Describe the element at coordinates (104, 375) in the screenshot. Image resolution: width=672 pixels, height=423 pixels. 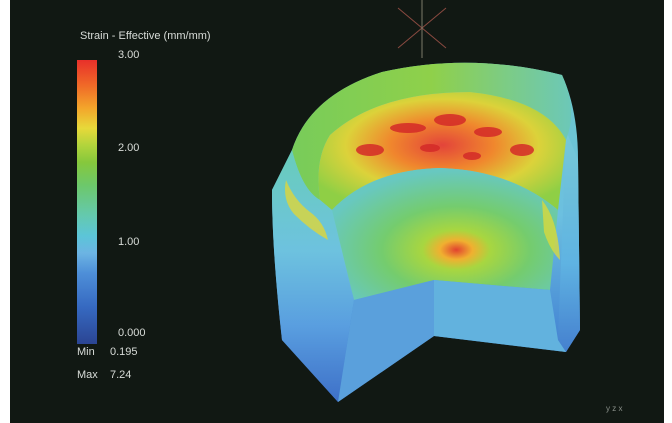
I see `max-stat: Max 7.24` at that location.